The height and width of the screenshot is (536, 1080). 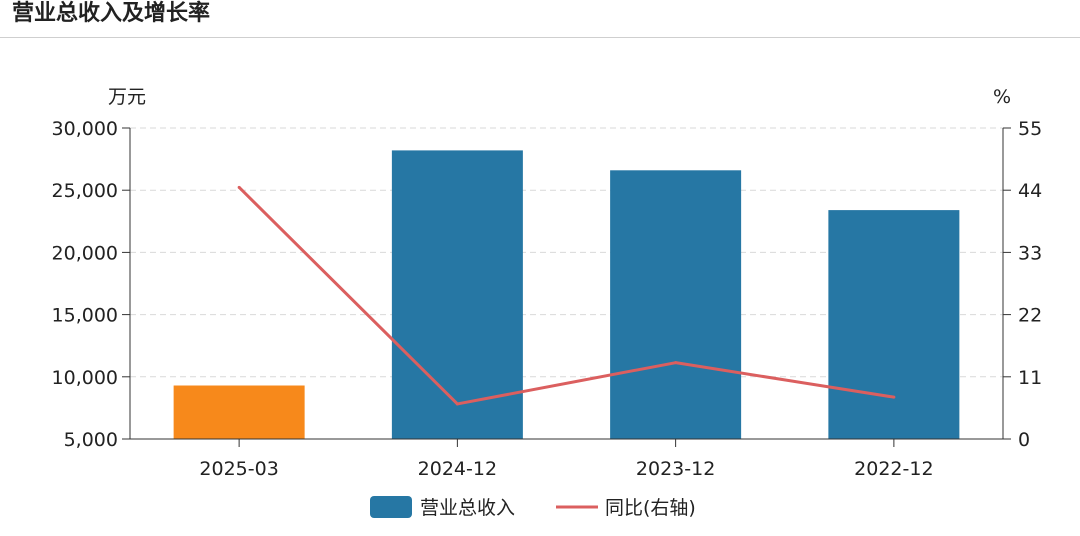 What do you see at coordinates (1030, 378) in the screenshot?
I see `y-right-tick-label: 11` at bounding box center [1030, 378].